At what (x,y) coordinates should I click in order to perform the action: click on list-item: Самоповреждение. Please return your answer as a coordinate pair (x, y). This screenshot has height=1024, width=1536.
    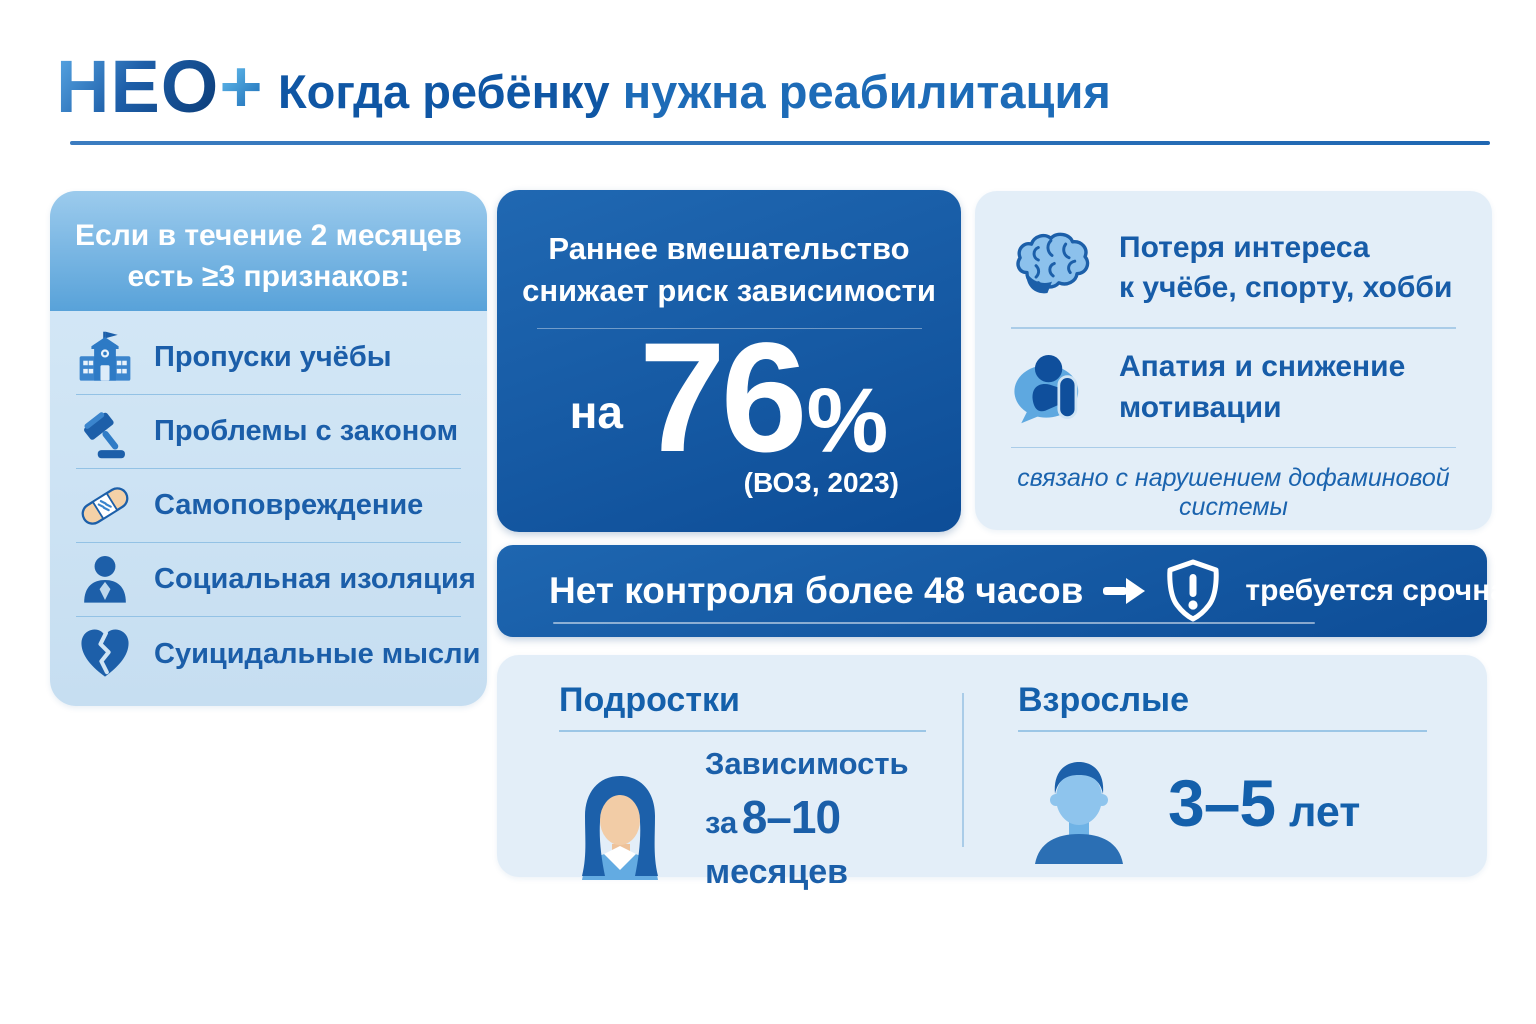
    Looking at the image, I should click on (268, 506).